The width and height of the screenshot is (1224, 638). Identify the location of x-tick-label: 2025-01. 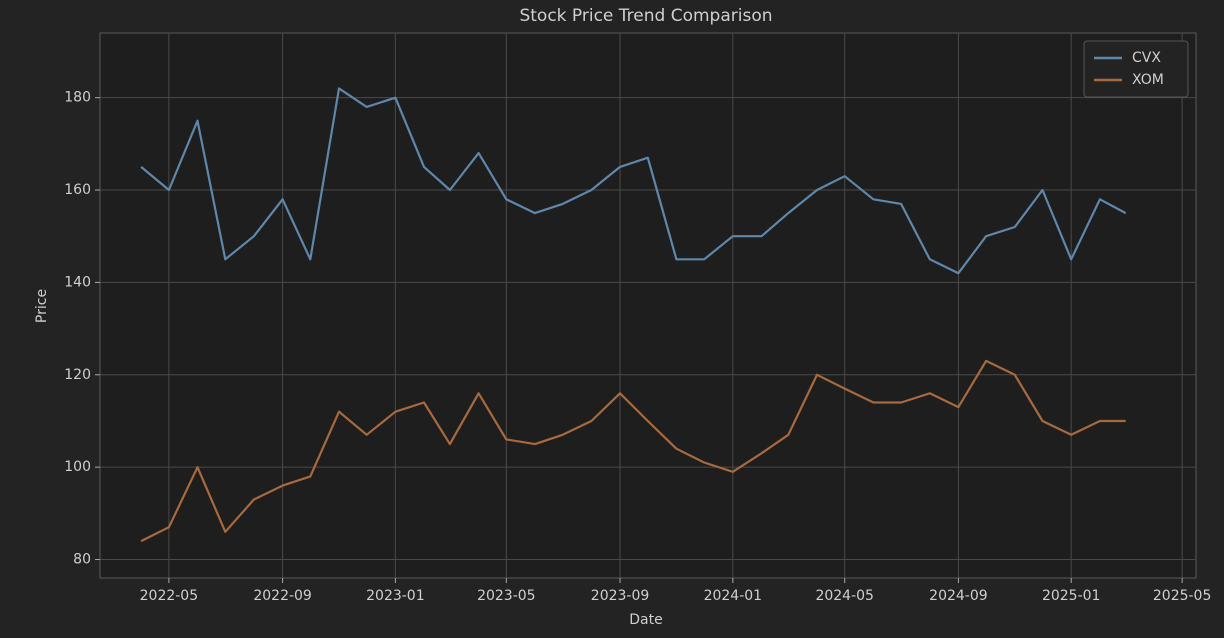
(1071, 596).